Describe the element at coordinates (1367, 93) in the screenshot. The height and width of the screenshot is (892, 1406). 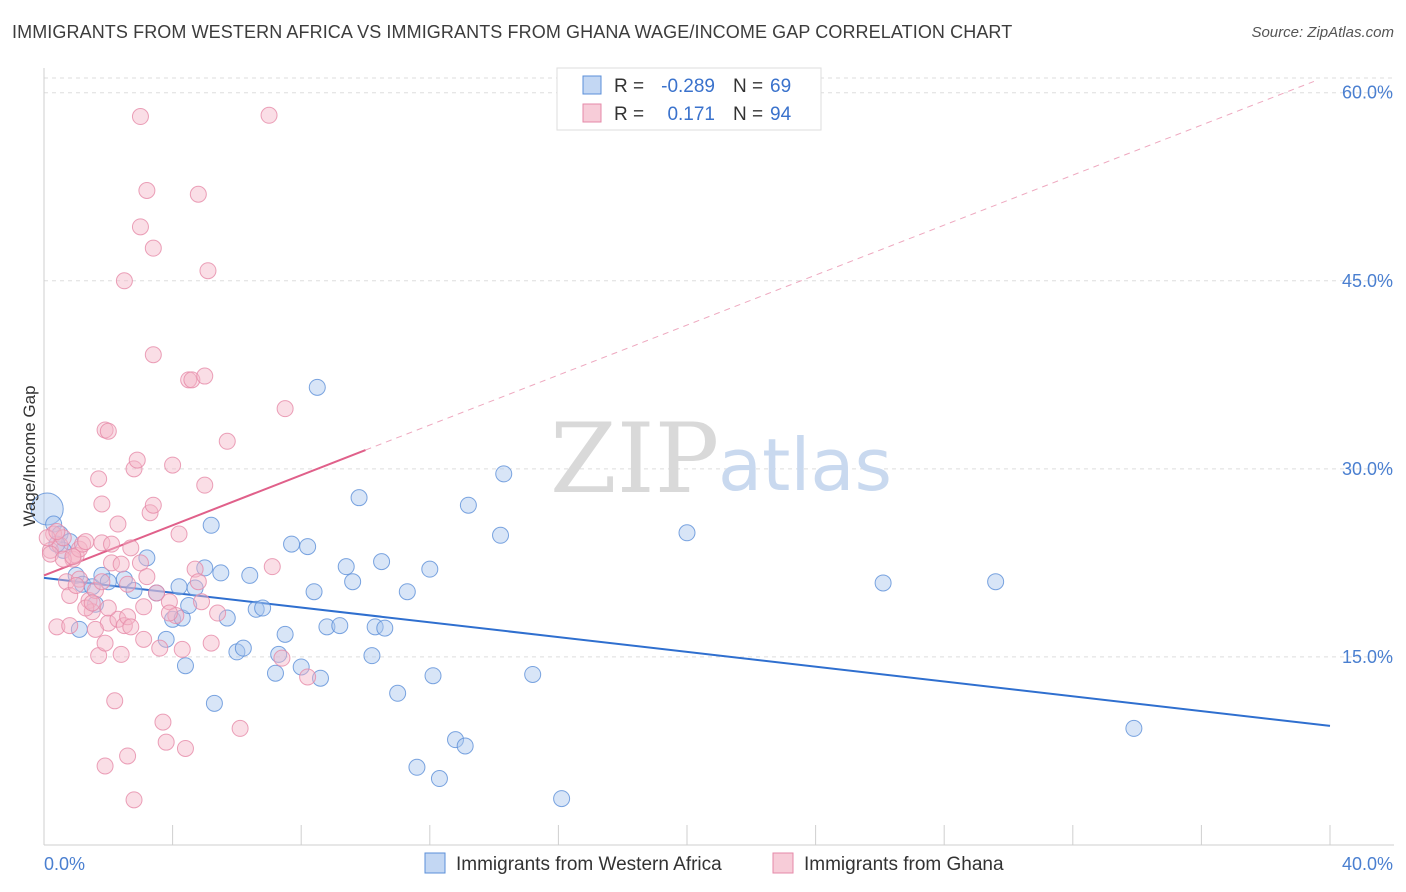
I see `y-tick-label-60: 60.0%` at that location.